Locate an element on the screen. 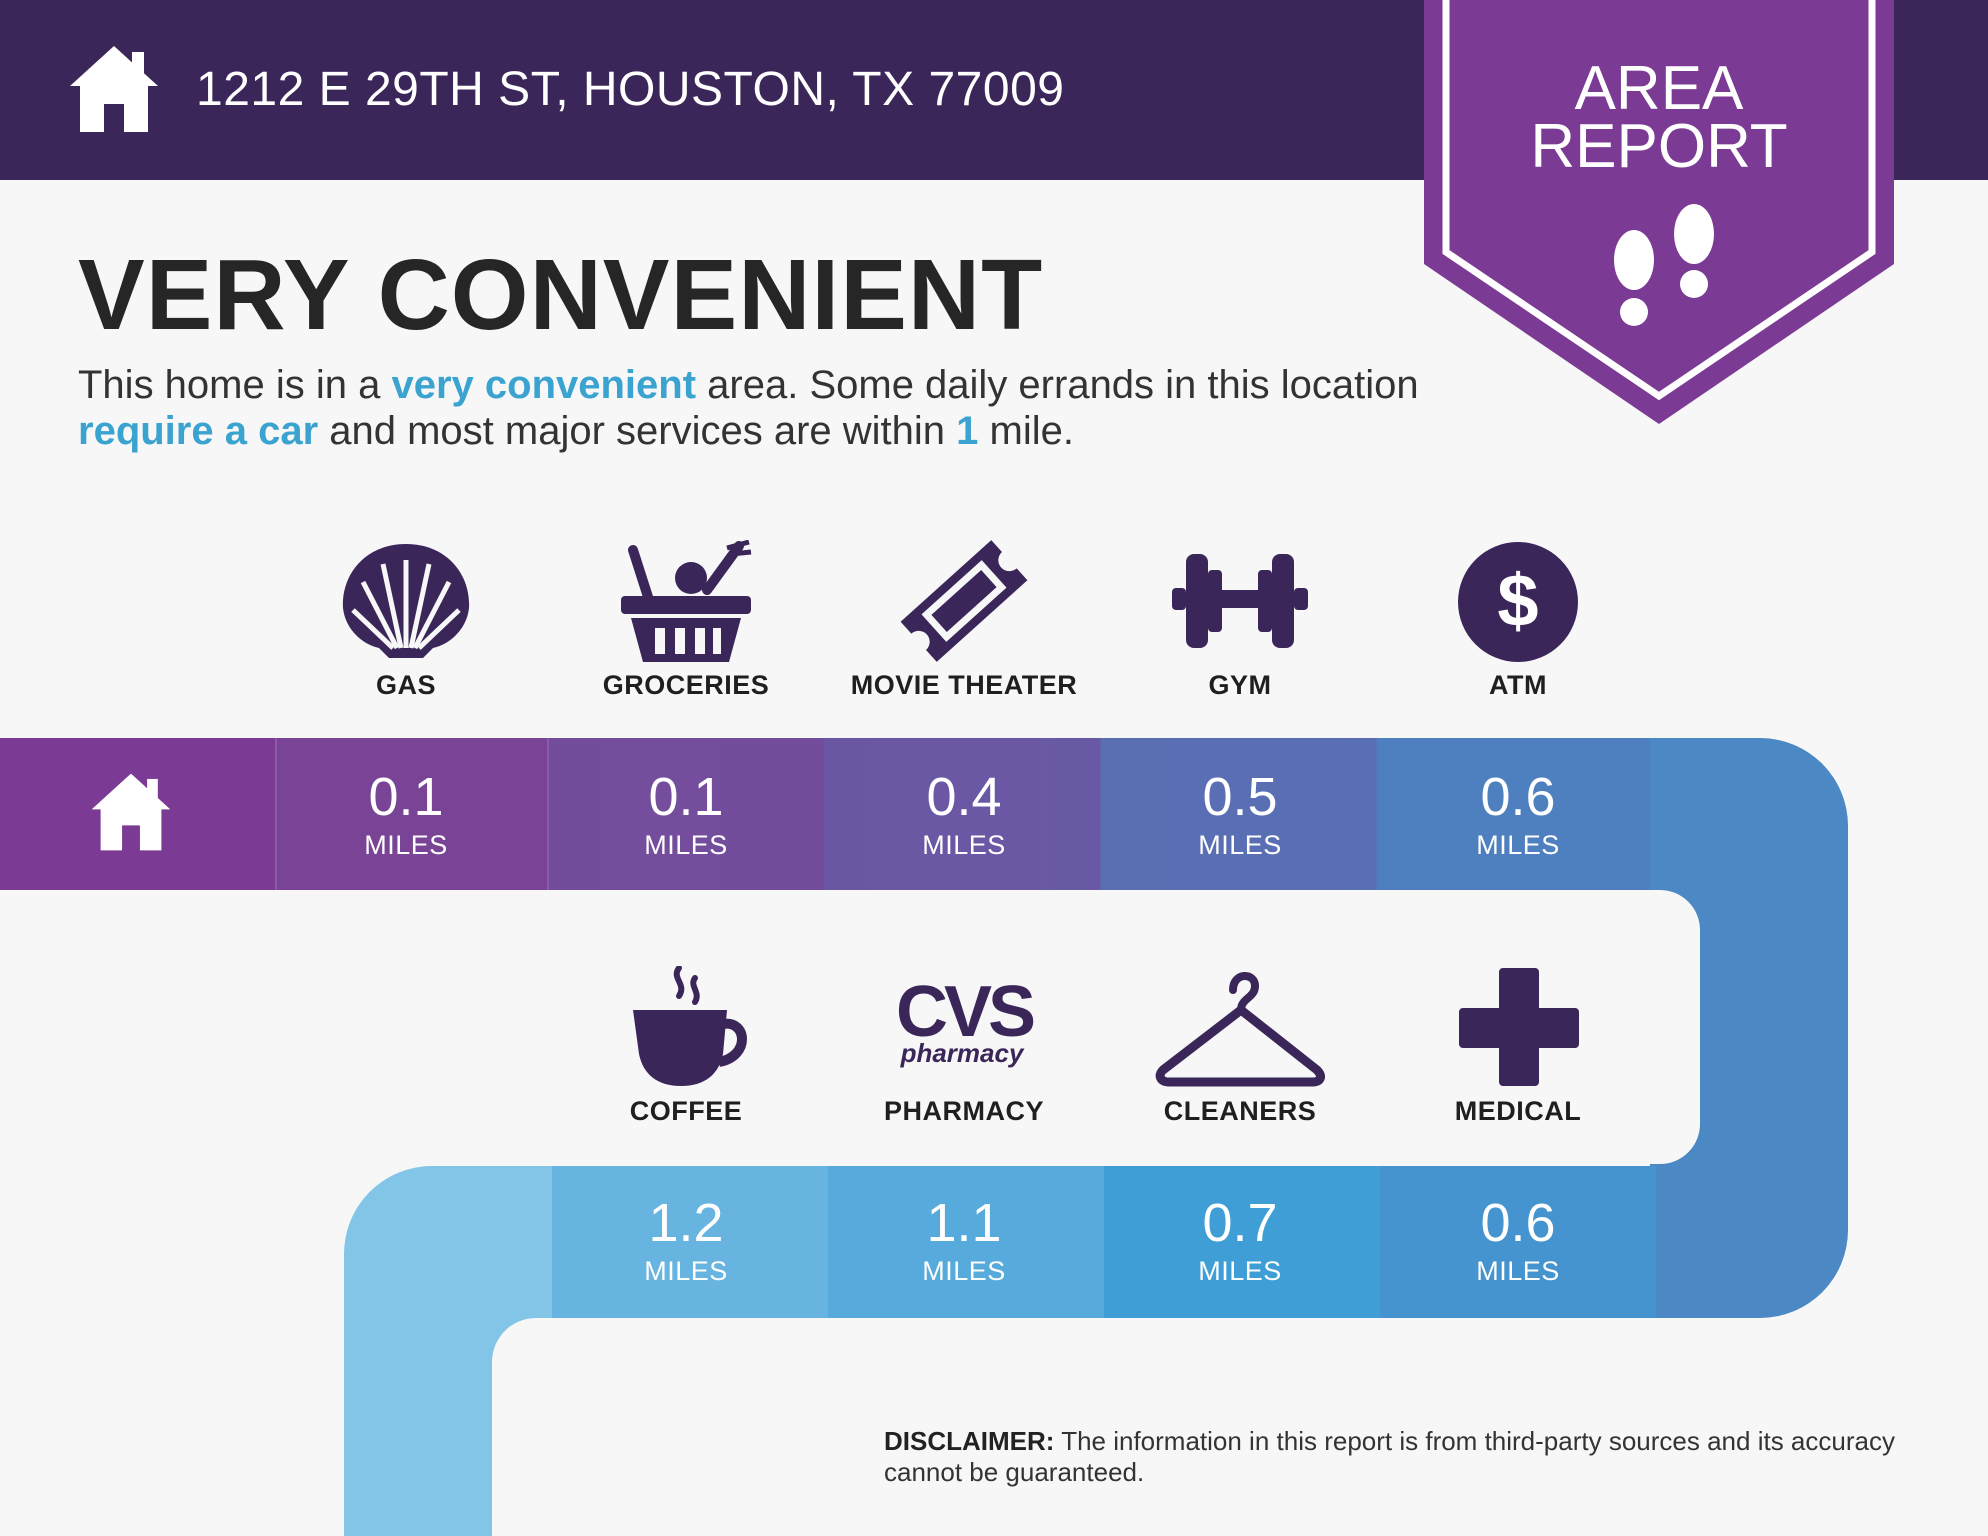  dollar-icon: $ is located at coordinates (1518, 602).